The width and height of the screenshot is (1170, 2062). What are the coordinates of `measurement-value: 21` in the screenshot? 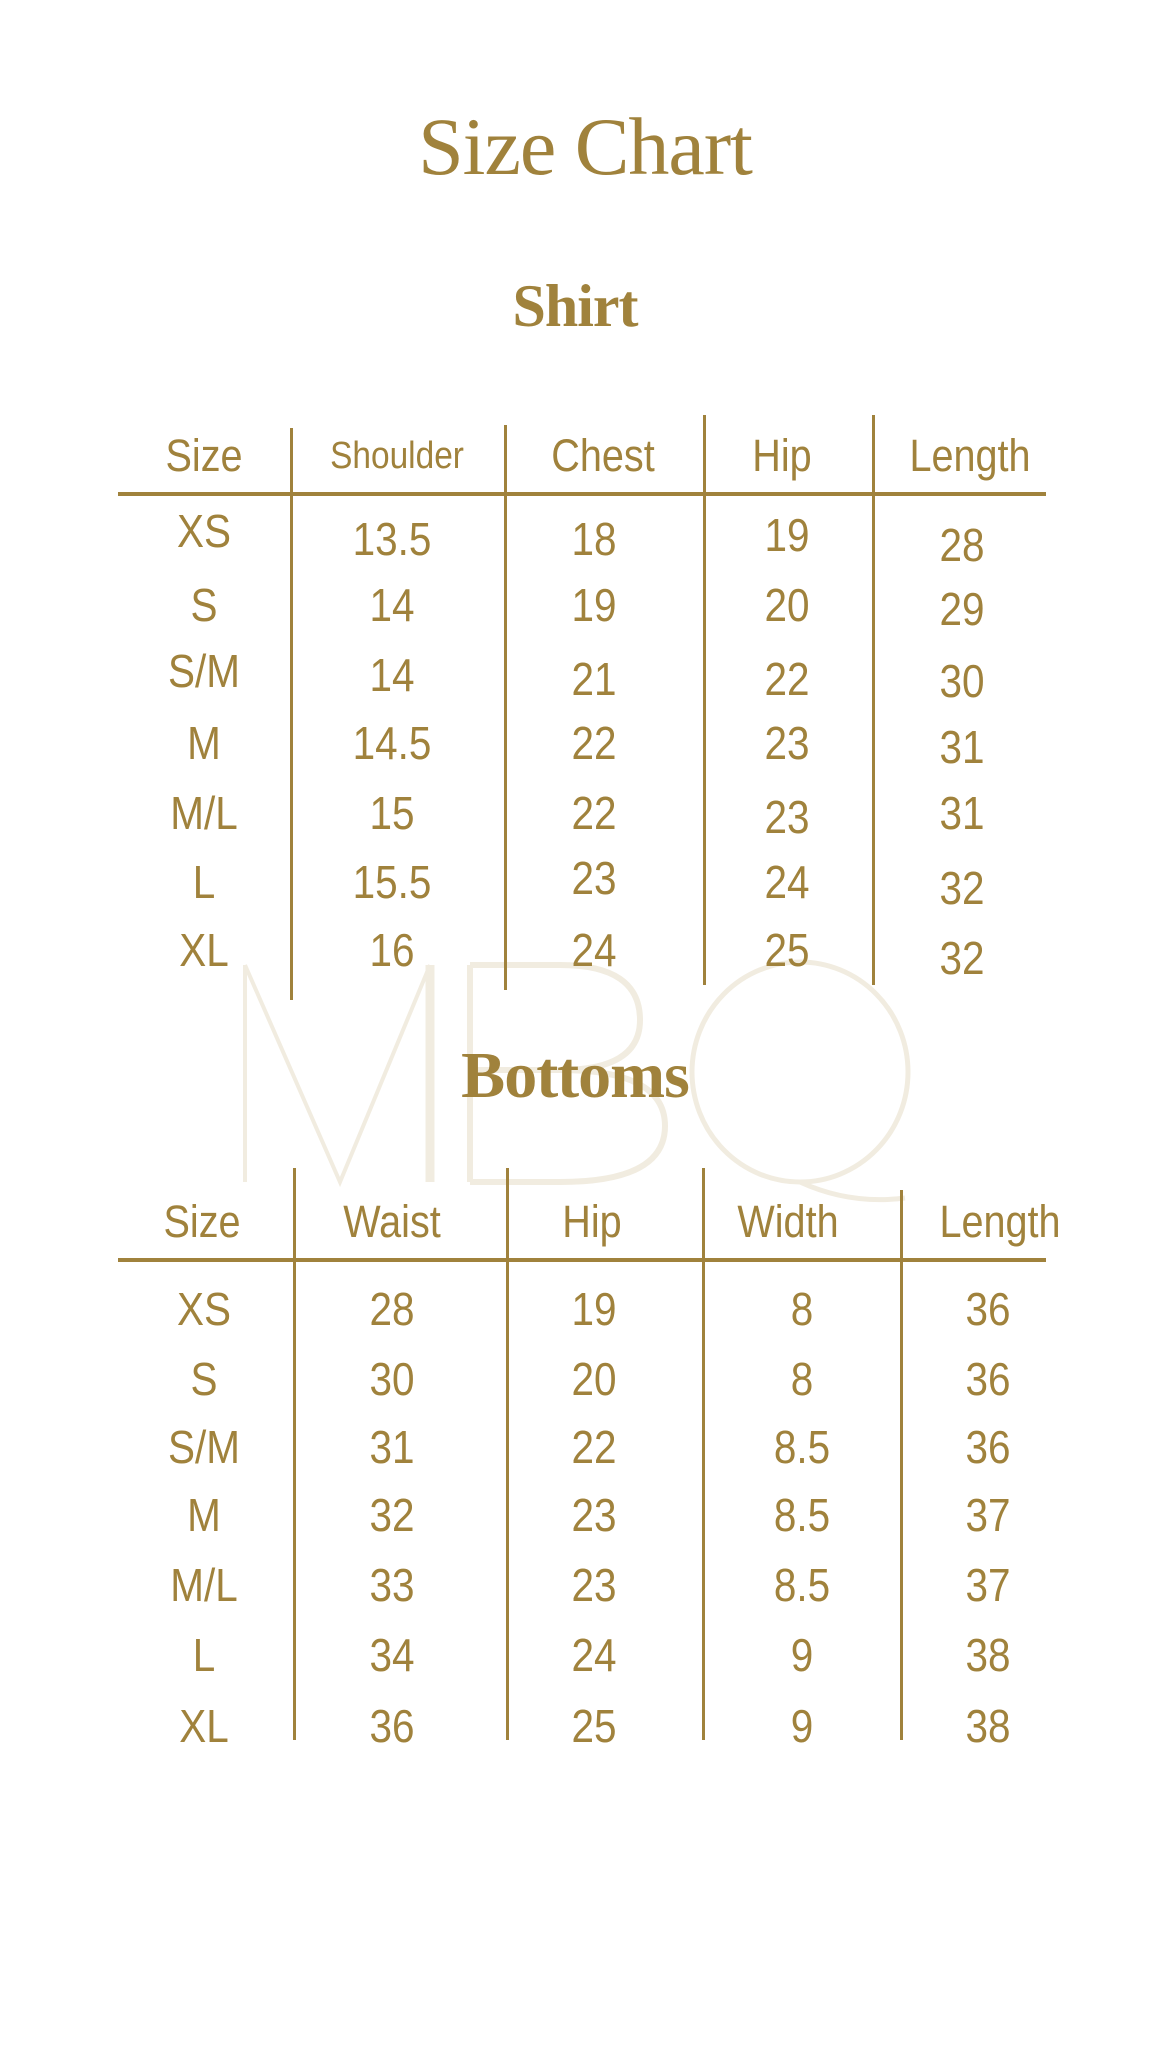 It's located at (594, 679).